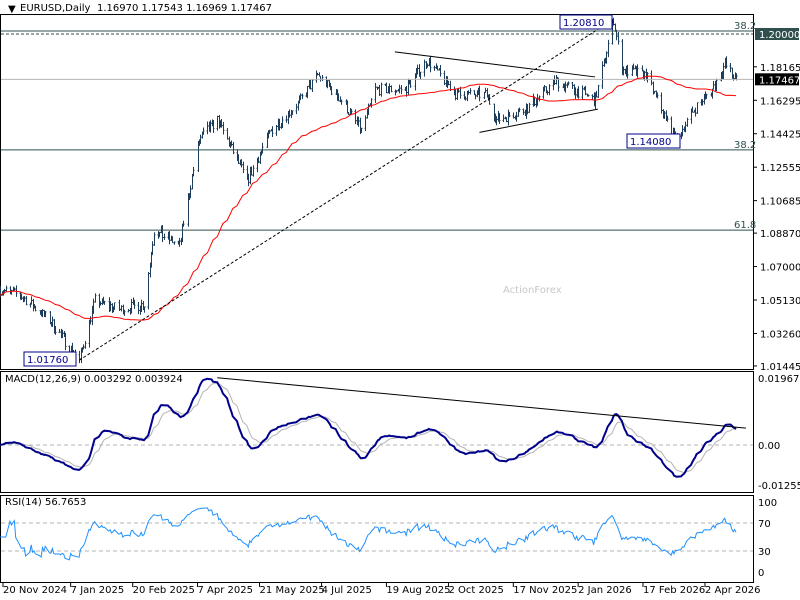  Describe the element at coordinates (767, 503) in the screenshot. I see `rsi-axis-label: 100` at that location.